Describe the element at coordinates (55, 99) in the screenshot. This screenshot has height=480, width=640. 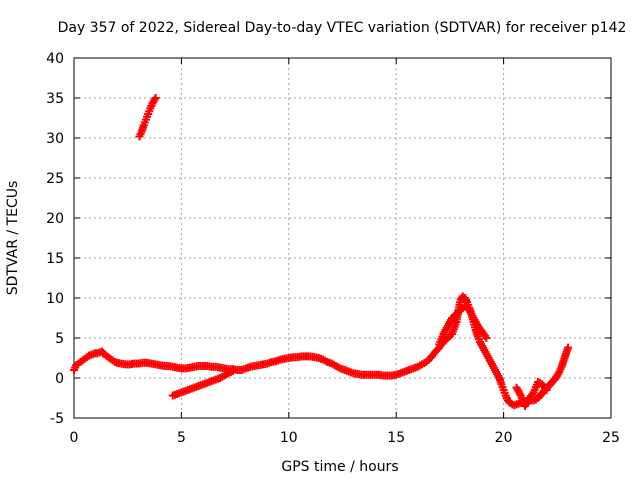
I see `y-tick-label: 35` at that location.